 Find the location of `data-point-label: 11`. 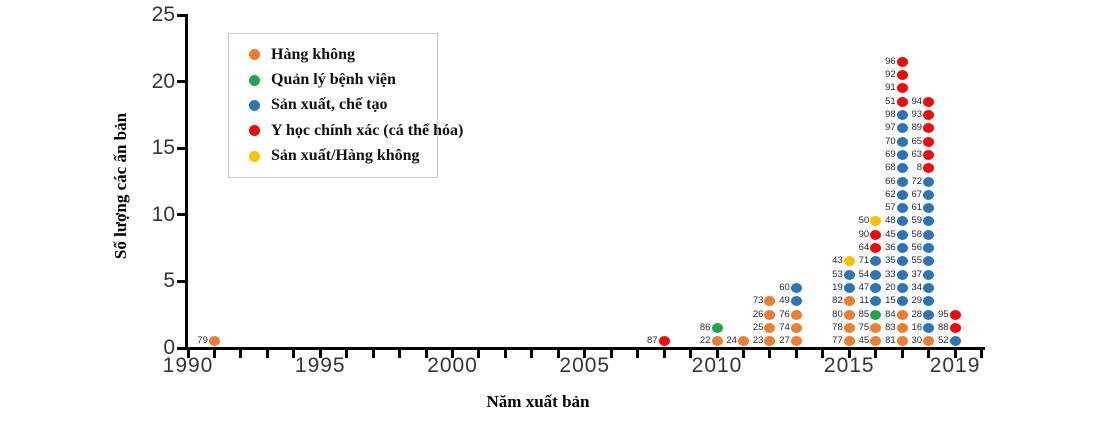

data-point-label: 11 is located at coordinates (864, 301).